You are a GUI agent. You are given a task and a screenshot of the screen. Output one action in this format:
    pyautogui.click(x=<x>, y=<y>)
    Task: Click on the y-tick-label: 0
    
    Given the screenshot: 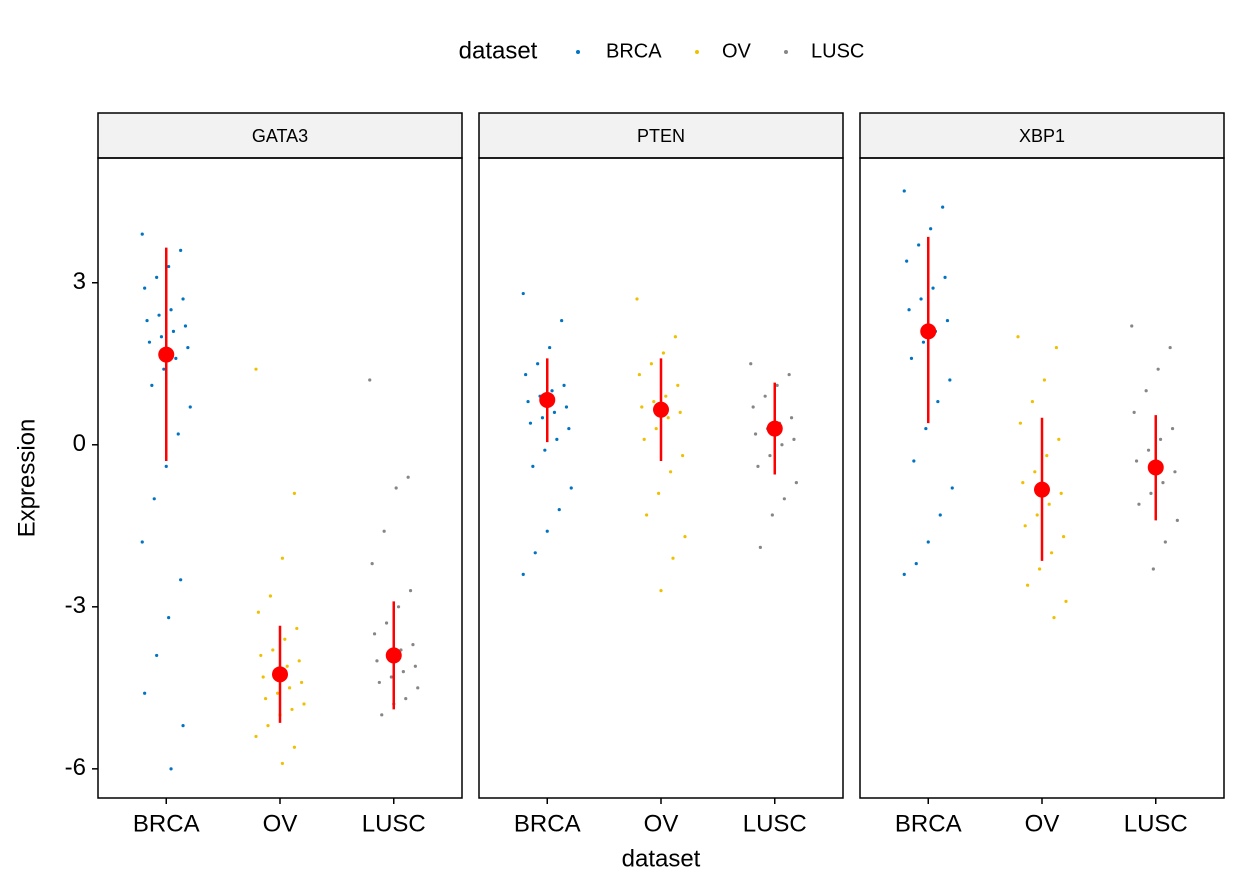 What is the action you would take?
    pyautogui.click(x=79, y=443)
    